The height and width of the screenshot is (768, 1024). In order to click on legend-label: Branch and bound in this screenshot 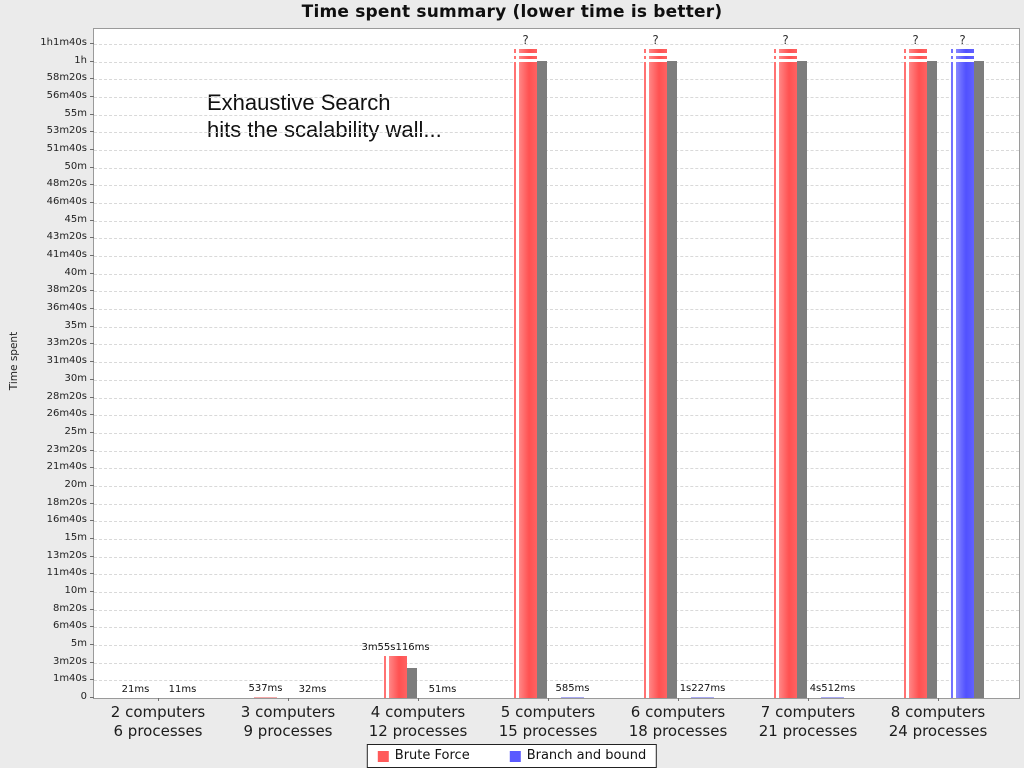, I will do `click(586, 755)`.